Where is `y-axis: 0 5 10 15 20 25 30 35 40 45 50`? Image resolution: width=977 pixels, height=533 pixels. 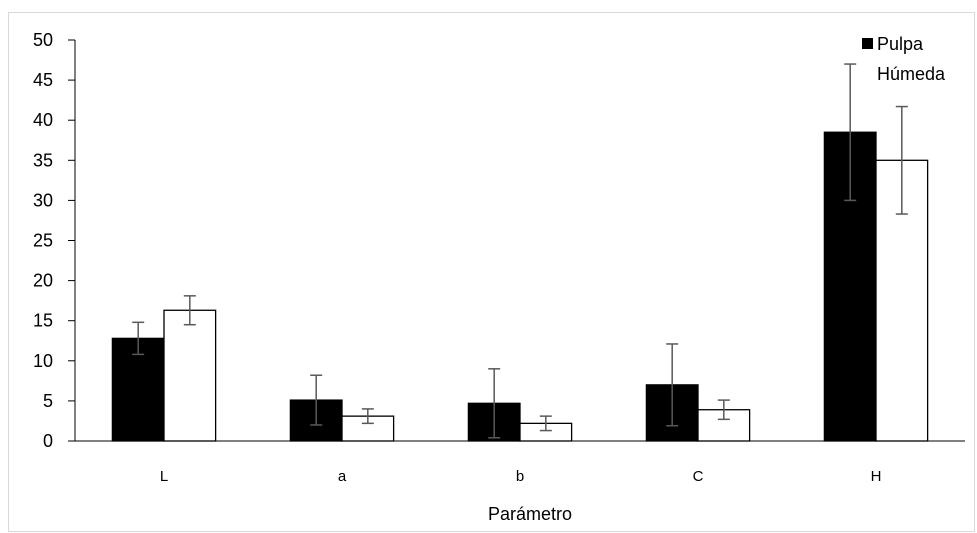 y-axis: 0 5 10 15 20 25 30 35 40 45 50 is located at coordinates (54, 240).